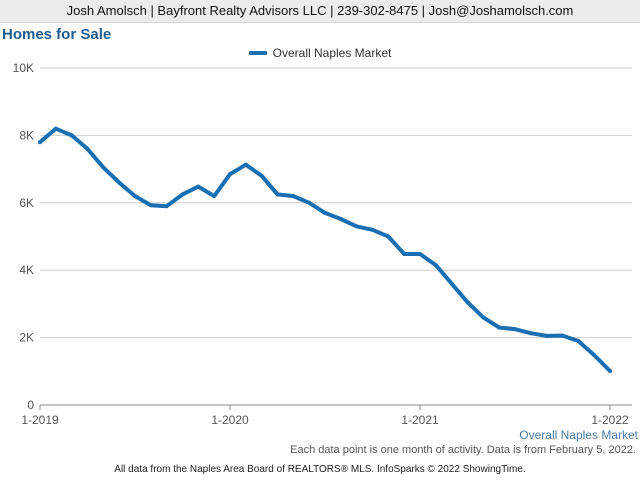 The height and width of the screenshot is (480, 640). Describe the element at coordinates (610, 420) in the screenshot. I see `x-tick-label: 1-2022` at that location.